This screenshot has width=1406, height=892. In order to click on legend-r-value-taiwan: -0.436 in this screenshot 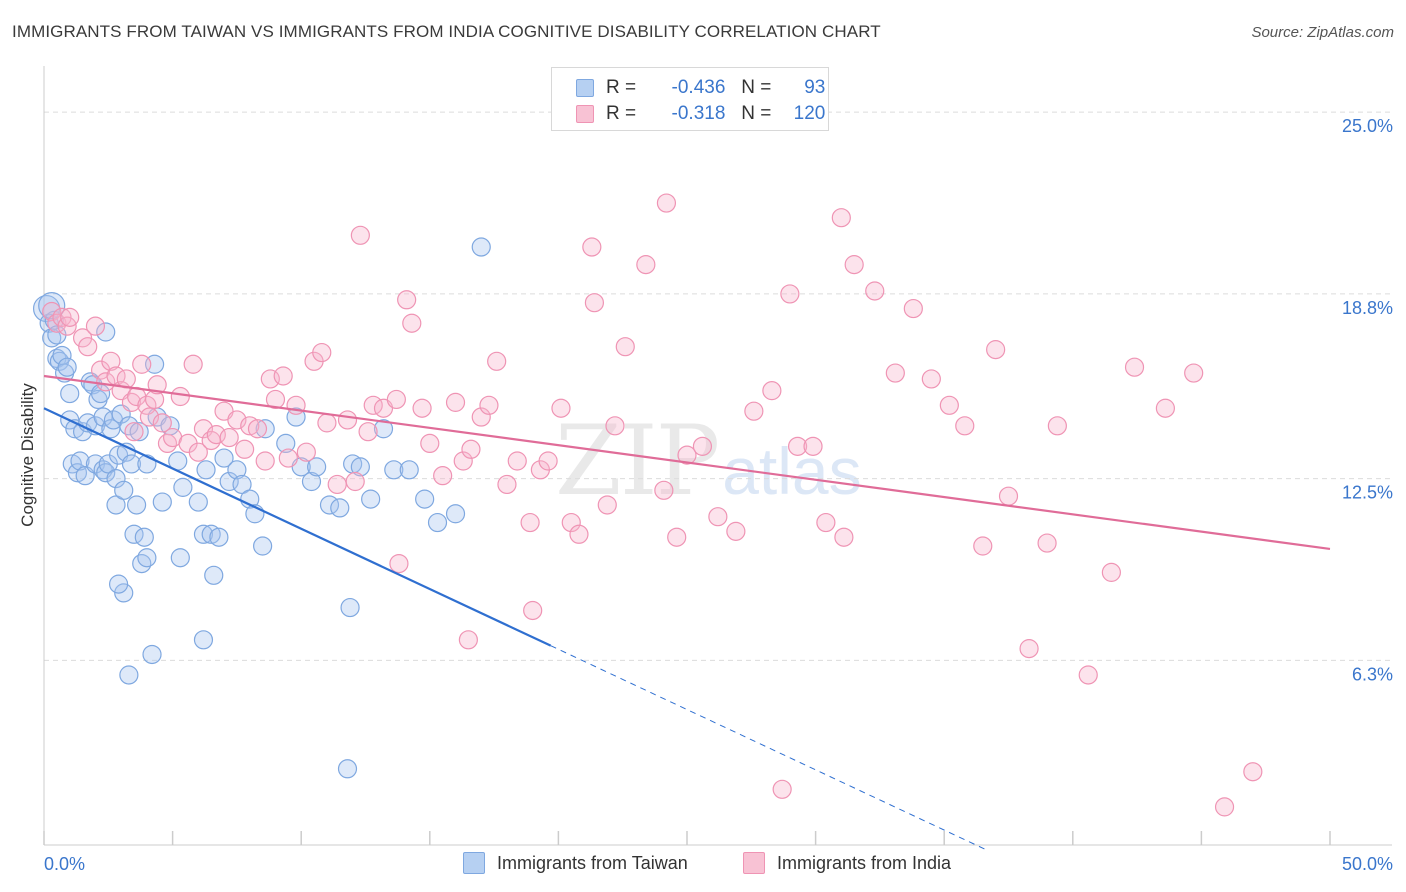, I will do `click(698, 87)`.